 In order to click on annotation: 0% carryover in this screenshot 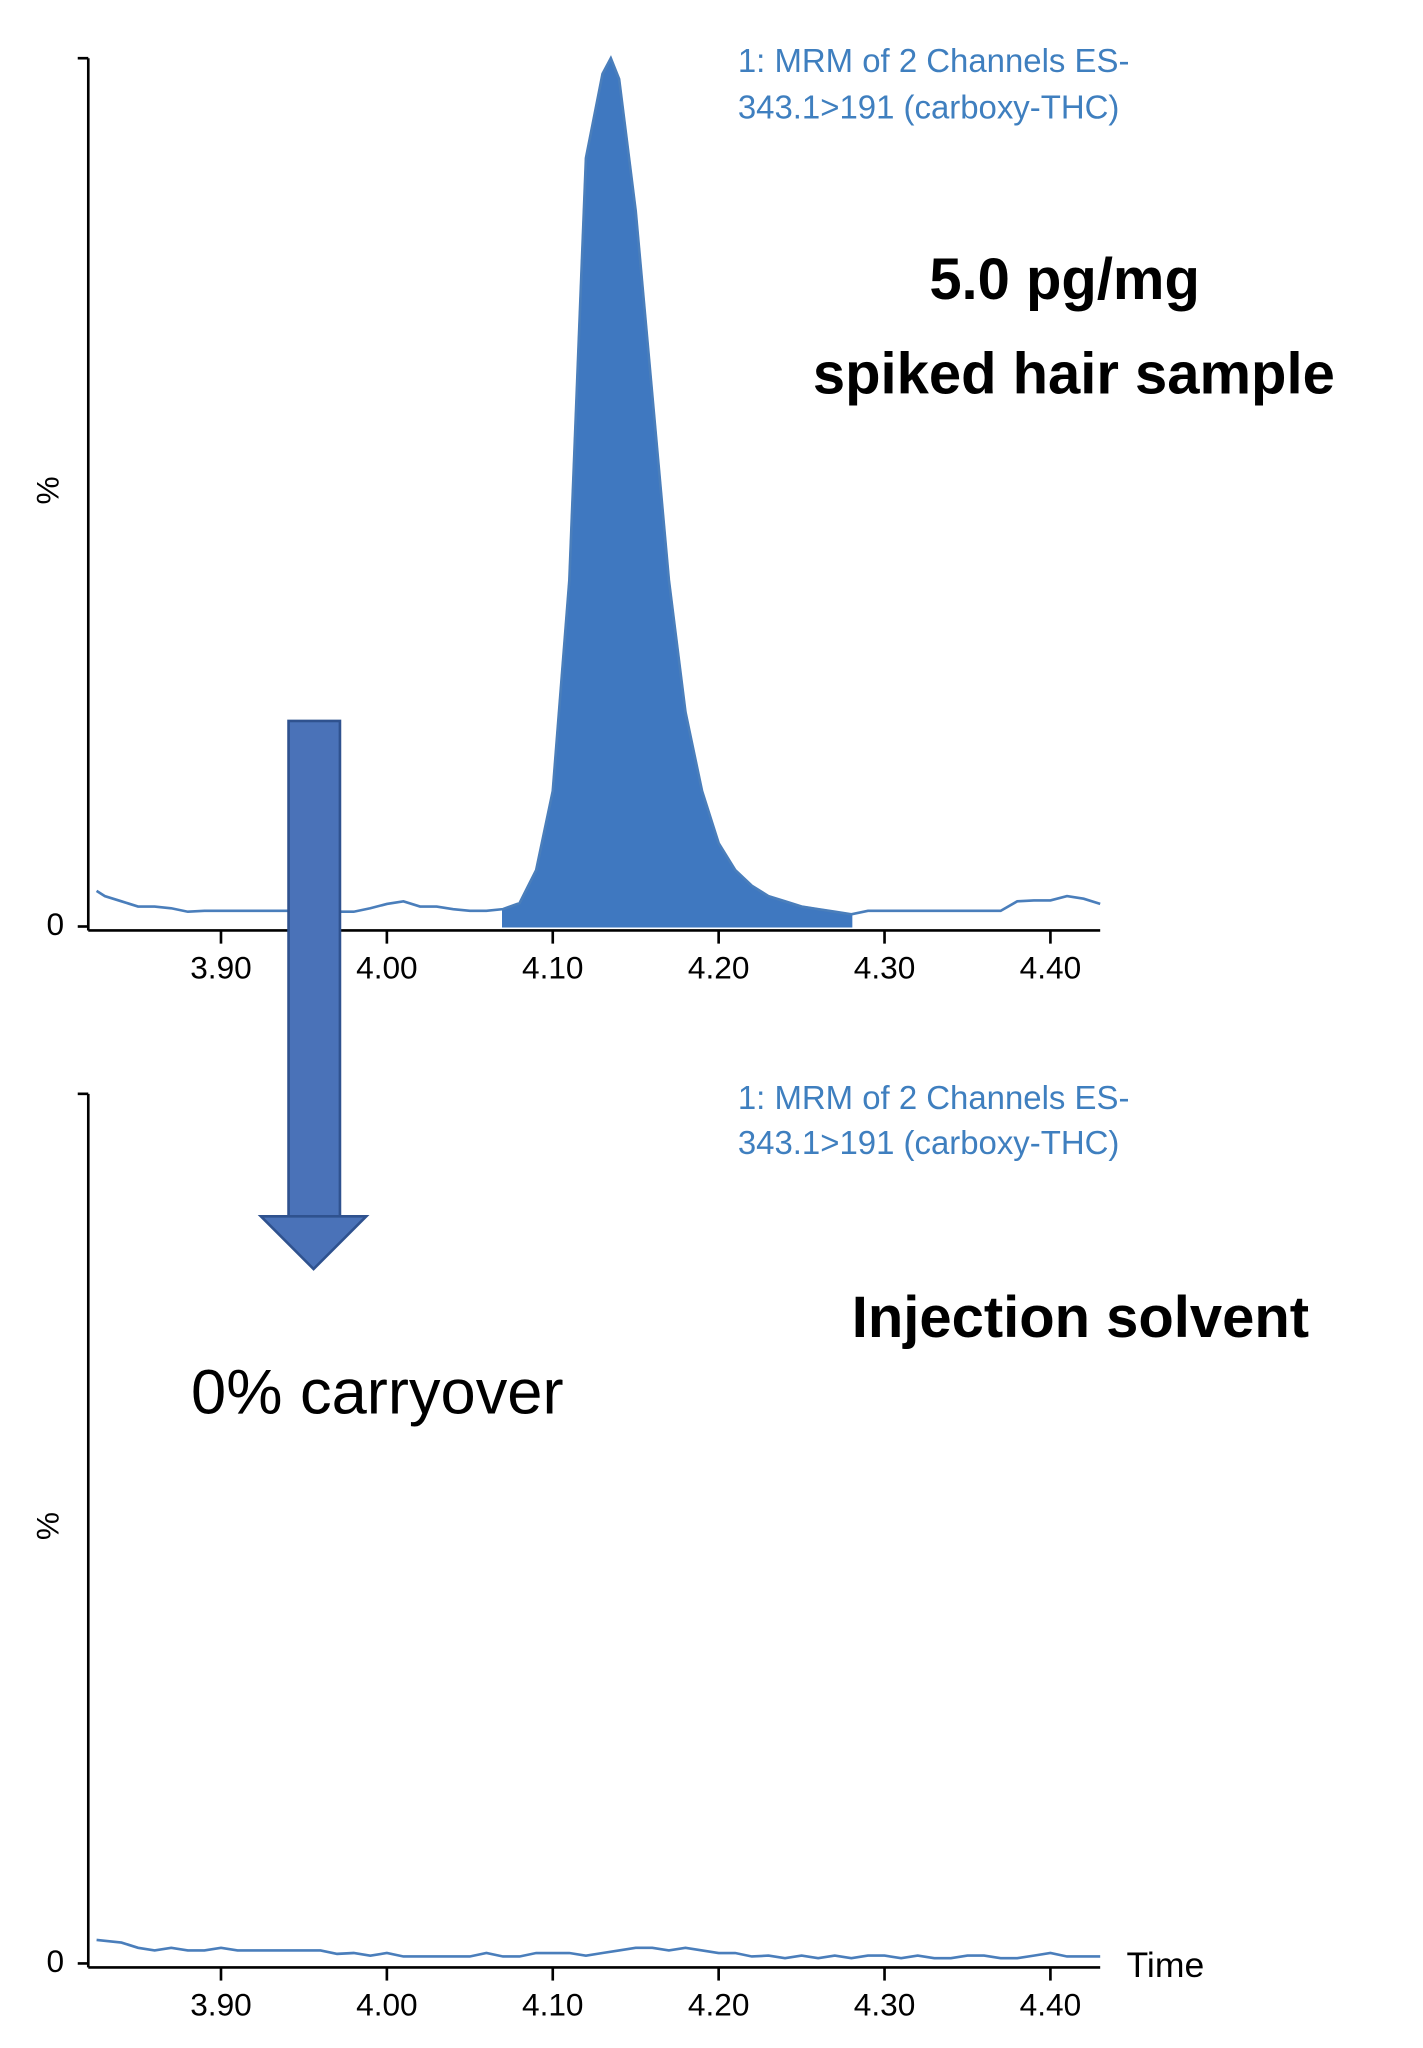, I will do `click(377, 1393)`.